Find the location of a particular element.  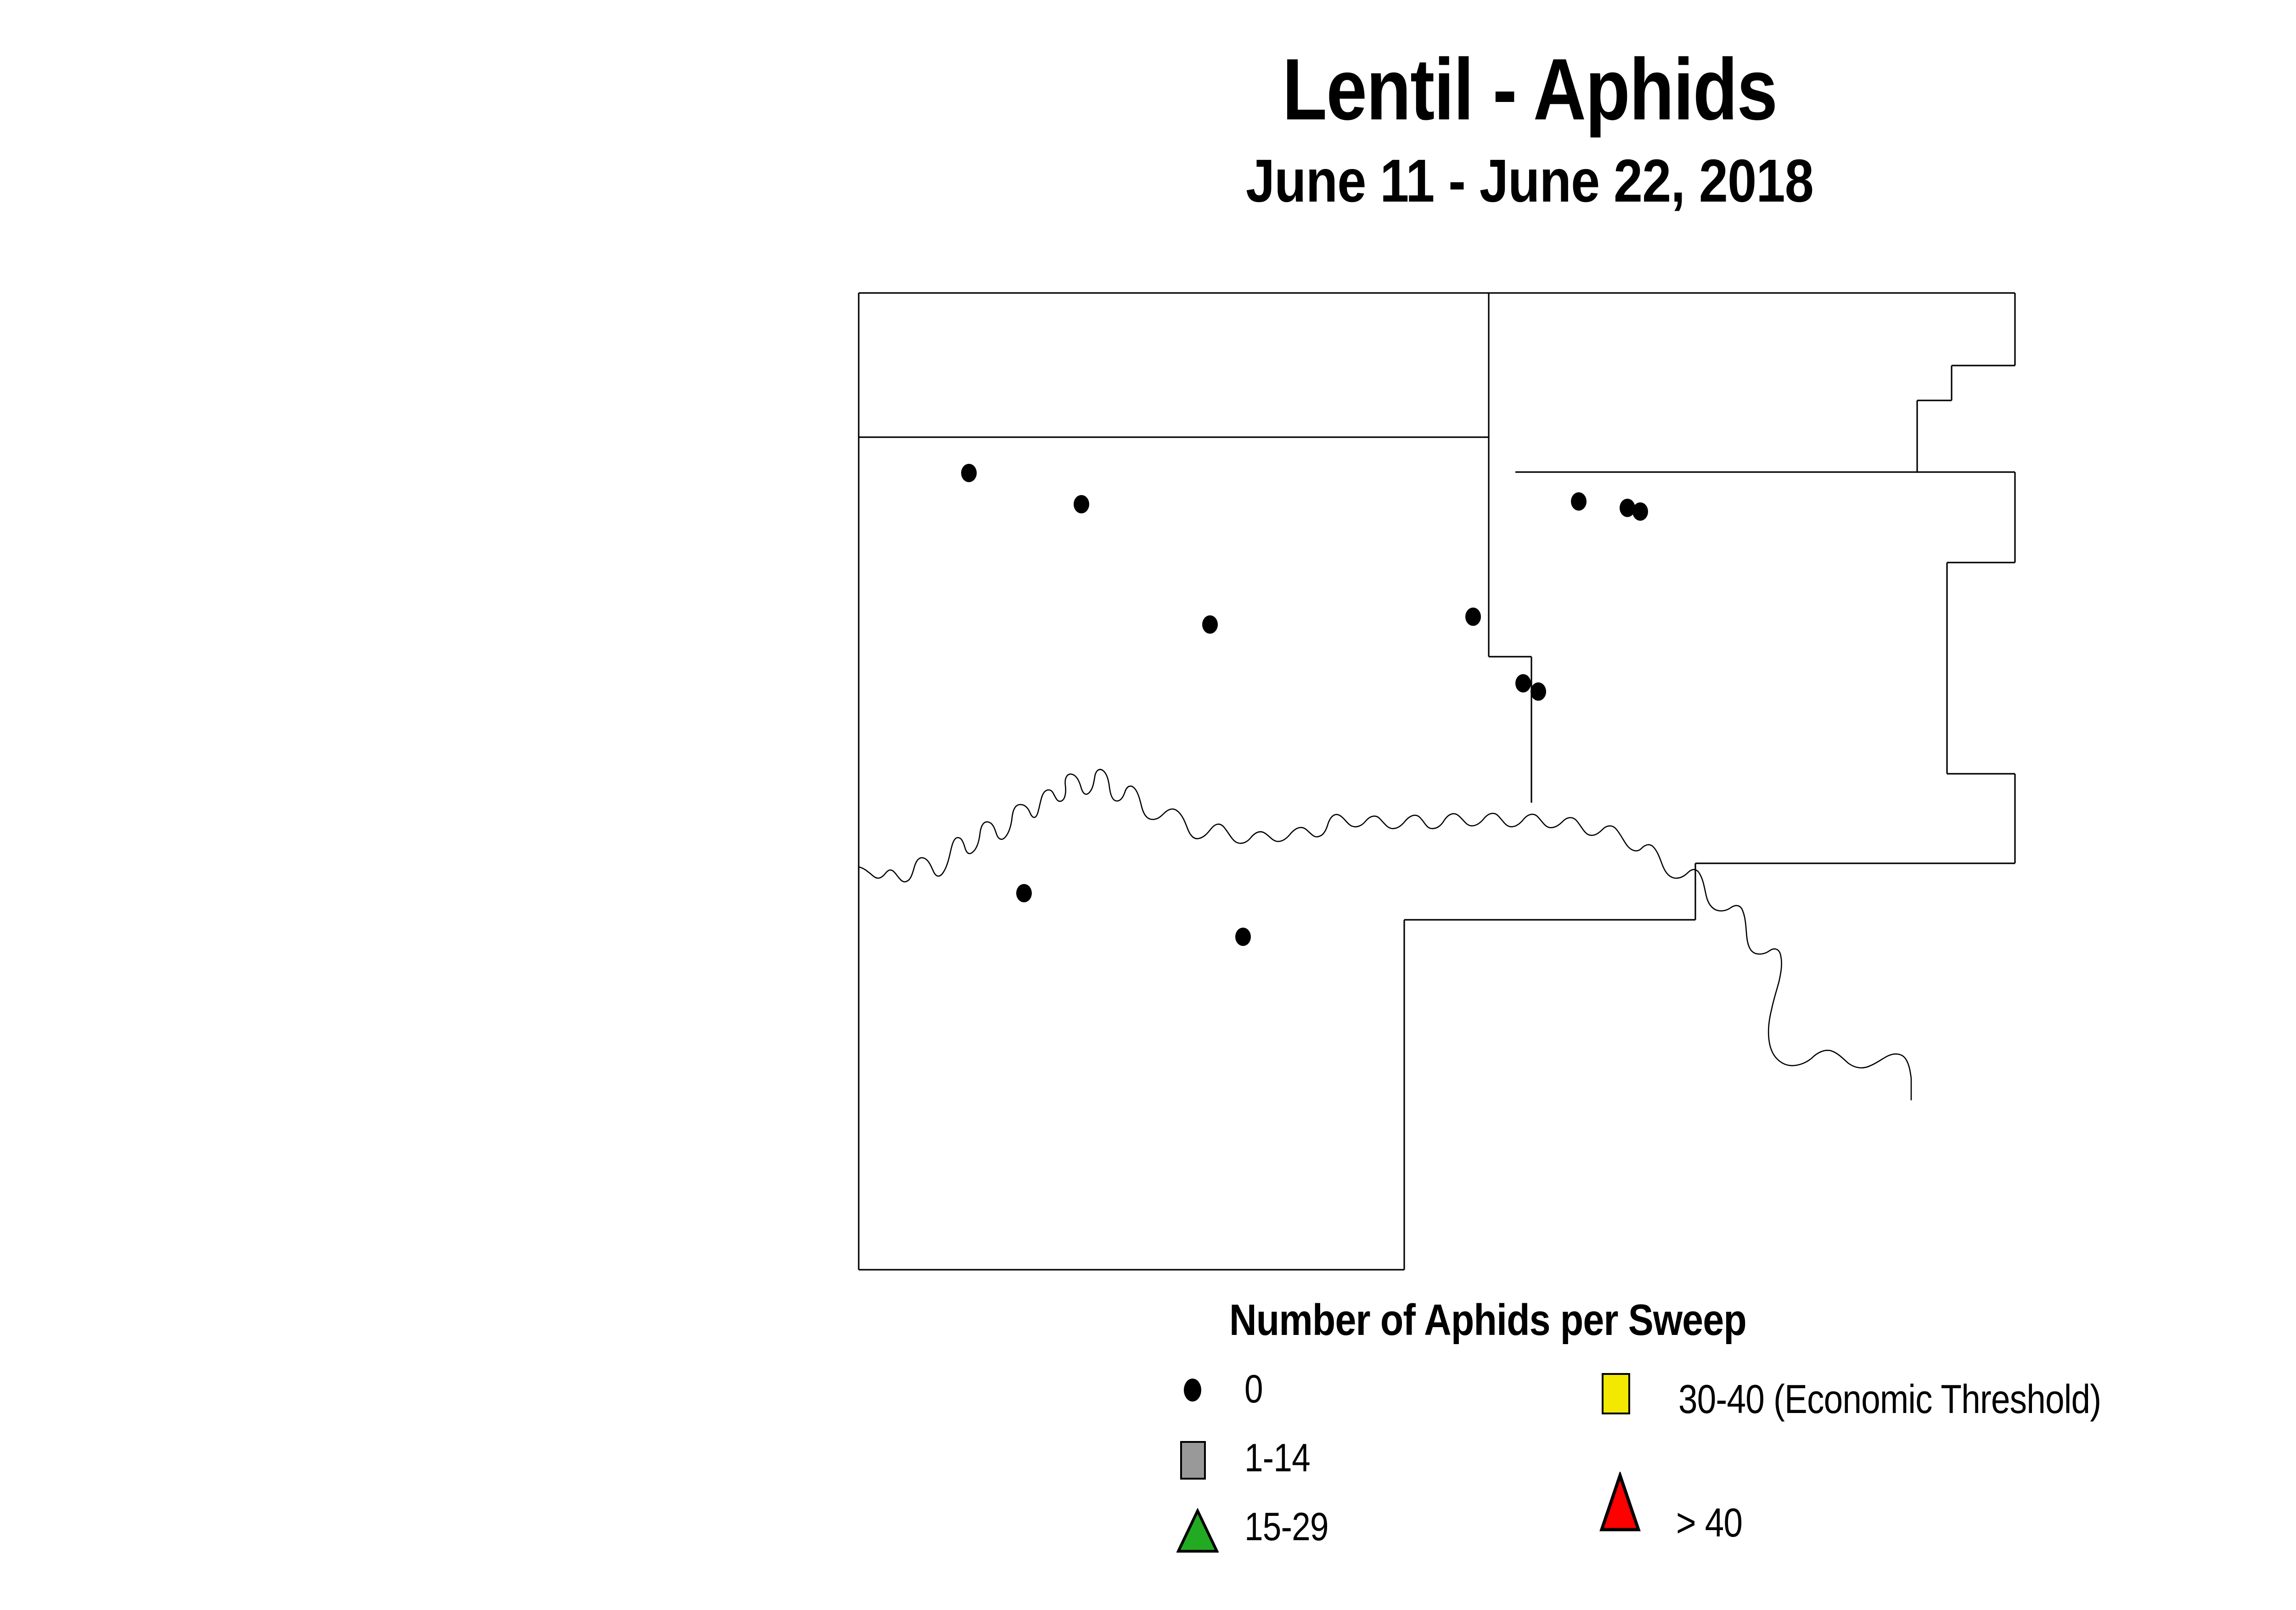

legend-label: 15-29 is located at coordinates (1286, 1527).